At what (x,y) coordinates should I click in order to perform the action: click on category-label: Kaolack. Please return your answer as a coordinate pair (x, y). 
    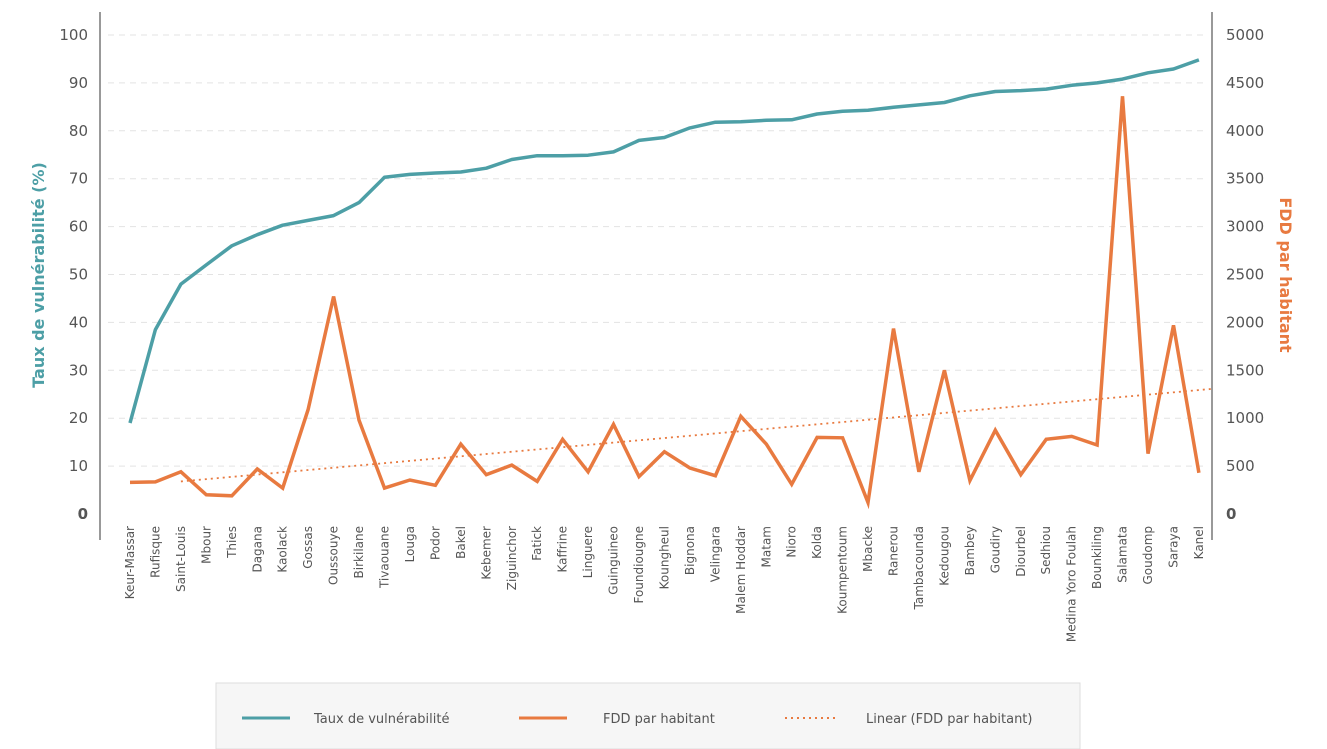
    Looking at the image, I should click on (283, 549).